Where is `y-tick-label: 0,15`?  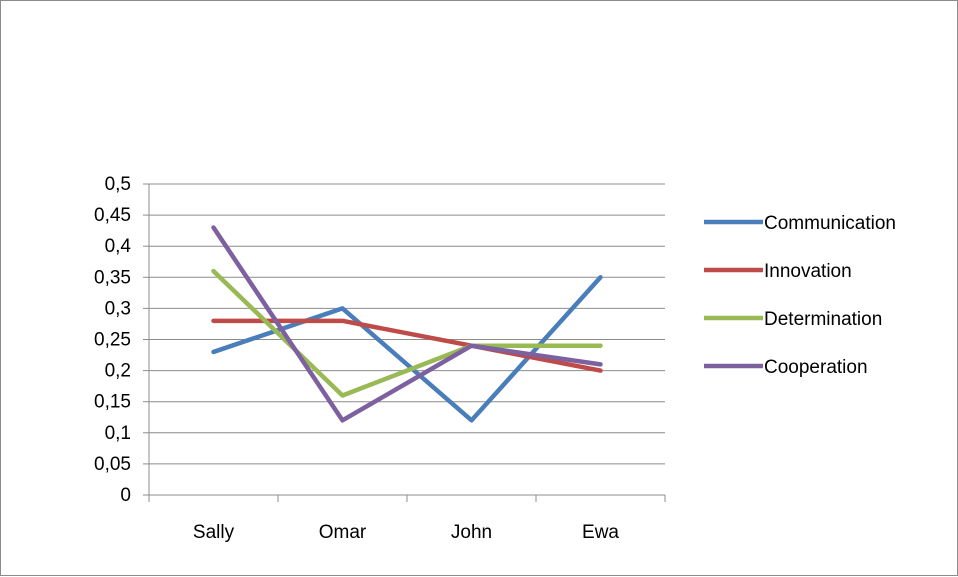
y-tick-label: 0,15 is located at coordinates (112, 402).